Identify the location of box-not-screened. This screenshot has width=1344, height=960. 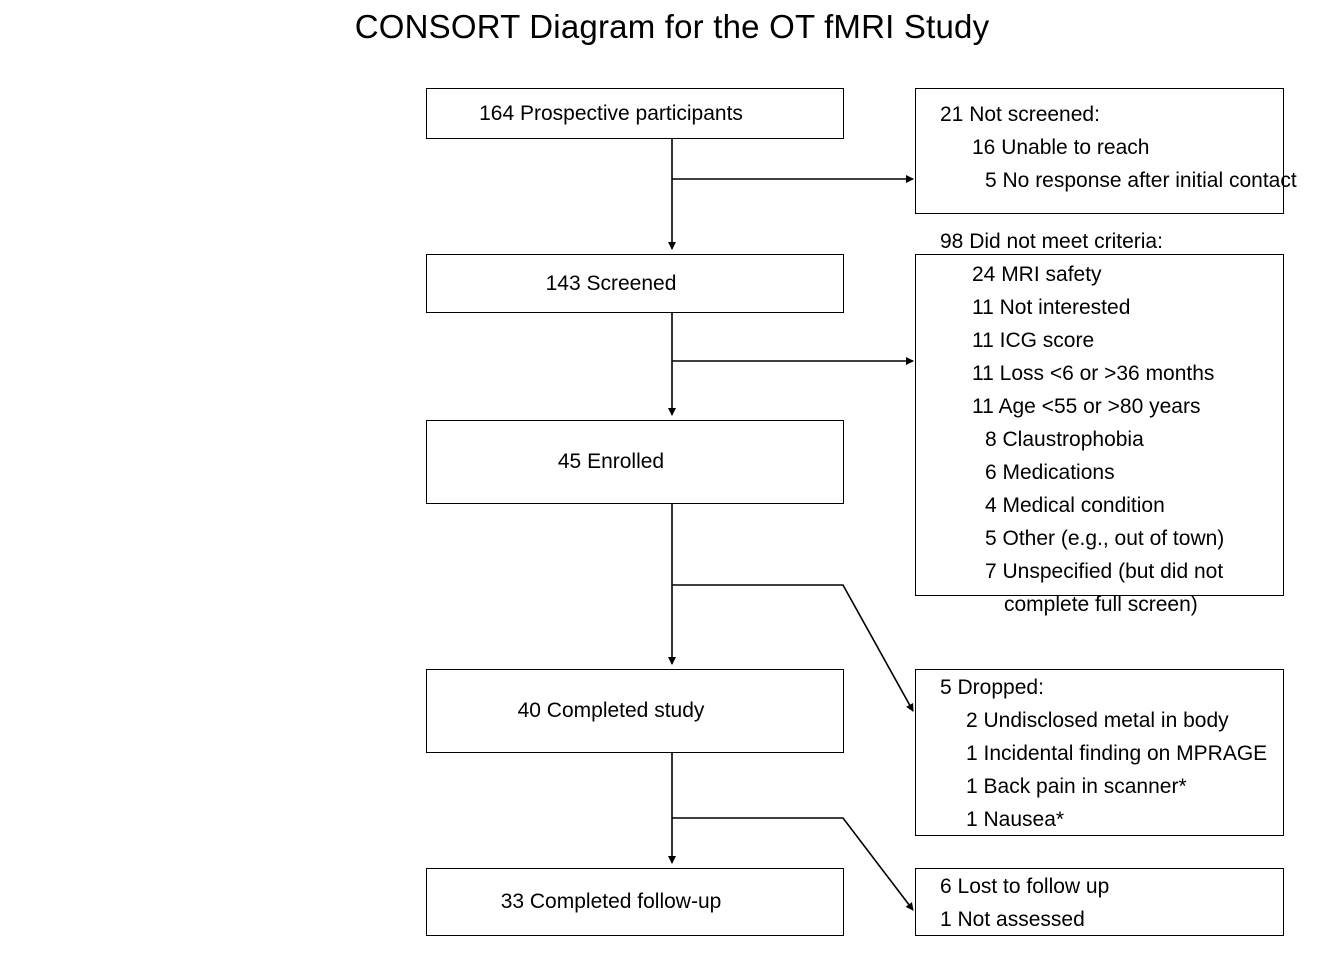
(1099, 151).